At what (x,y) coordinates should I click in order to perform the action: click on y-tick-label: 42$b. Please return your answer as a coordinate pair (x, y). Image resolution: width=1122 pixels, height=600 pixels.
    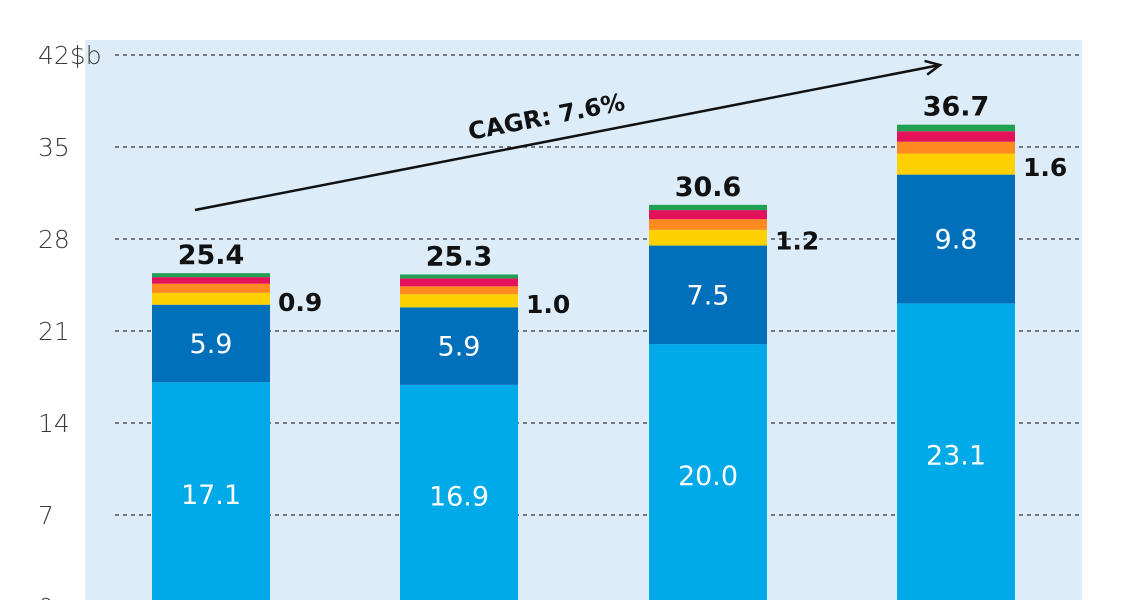
    Looking at the image, I should click on (70, 55).